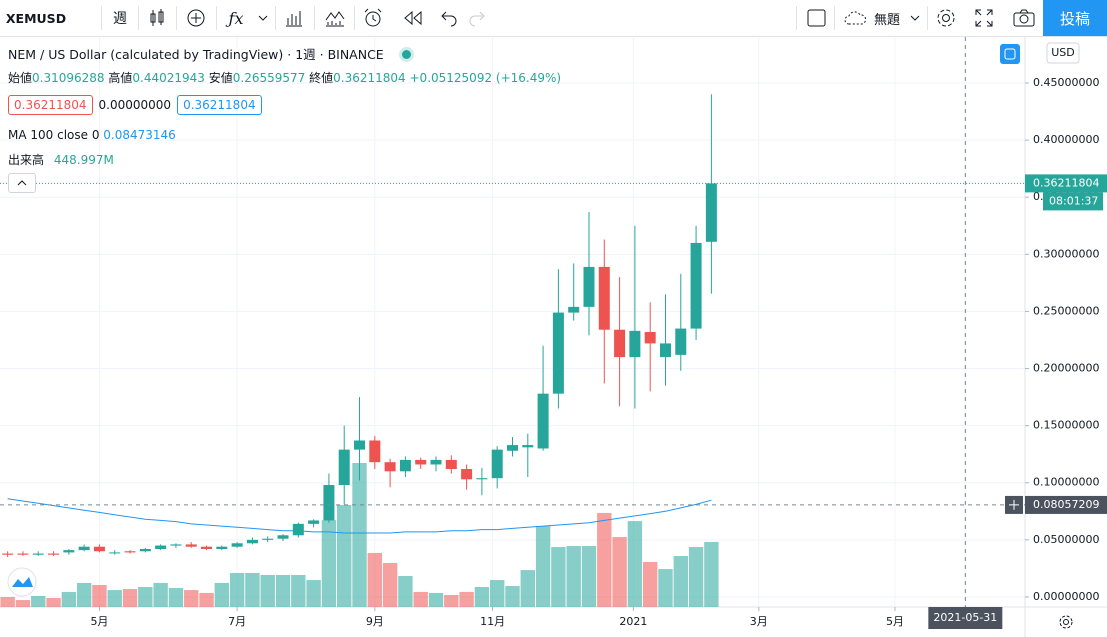 Image resolution: width=1107 pixels, height=637 pixels. What do you see at coordinates (886, 20) in the screenshot?
I see `layout-name: 無題` at bounding box center [886, 20].